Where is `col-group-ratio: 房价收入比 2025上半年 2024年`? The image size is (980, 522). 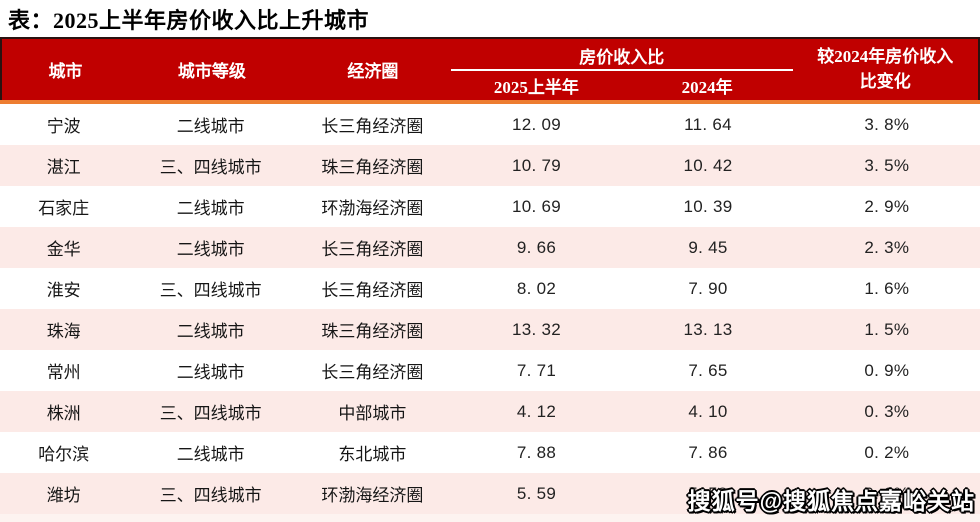 col-group-ratio: 房价收入比 2025上半年 2024年 is located at coordinates (621, 69).